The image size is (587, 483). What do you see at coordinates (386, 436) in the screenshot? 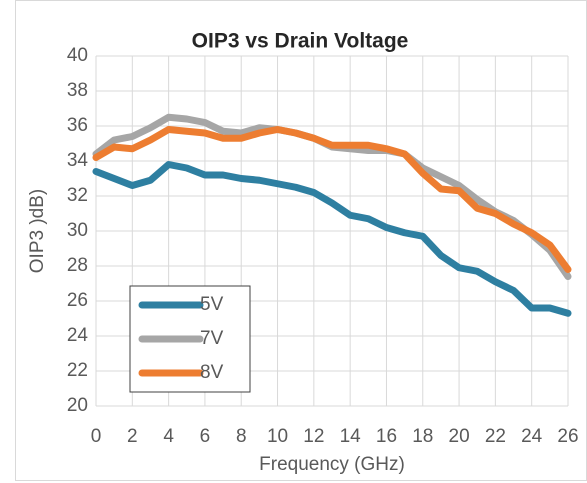
I see `x-tick-label: 16` at bounding box center [386, 436].